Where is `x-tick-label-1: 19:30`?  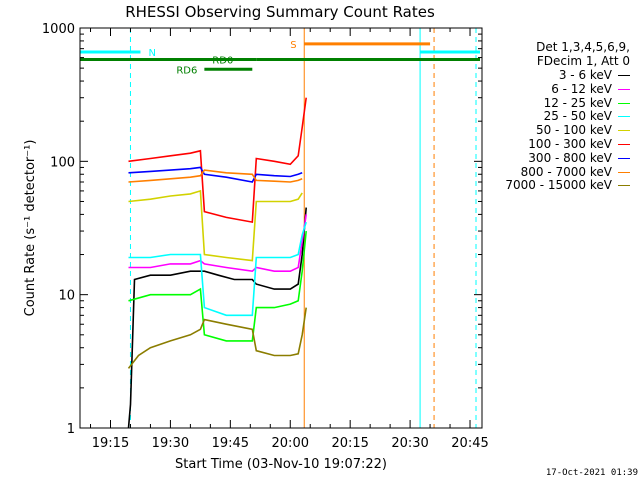 x-tick-label-1: 19:30 is located at coordinates (170, 443).